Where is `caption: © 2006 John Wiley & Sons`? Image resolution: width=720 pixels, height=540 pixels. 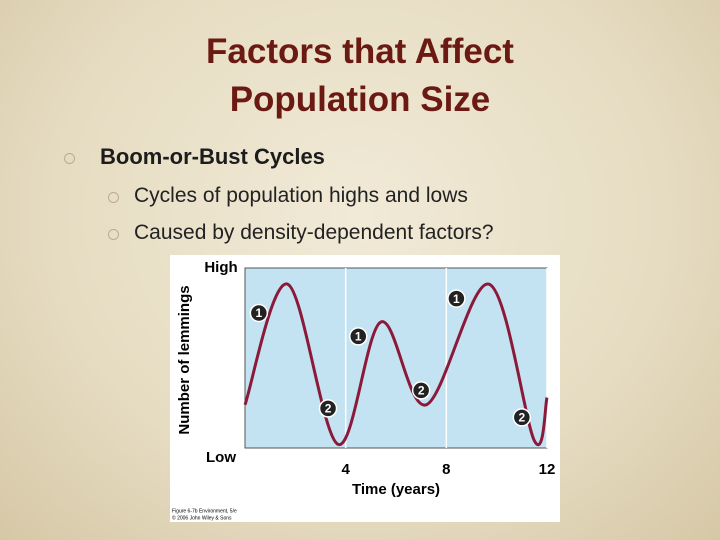 caption: © 2006 John Wiley & Sons is located at coordinates (202, 517).